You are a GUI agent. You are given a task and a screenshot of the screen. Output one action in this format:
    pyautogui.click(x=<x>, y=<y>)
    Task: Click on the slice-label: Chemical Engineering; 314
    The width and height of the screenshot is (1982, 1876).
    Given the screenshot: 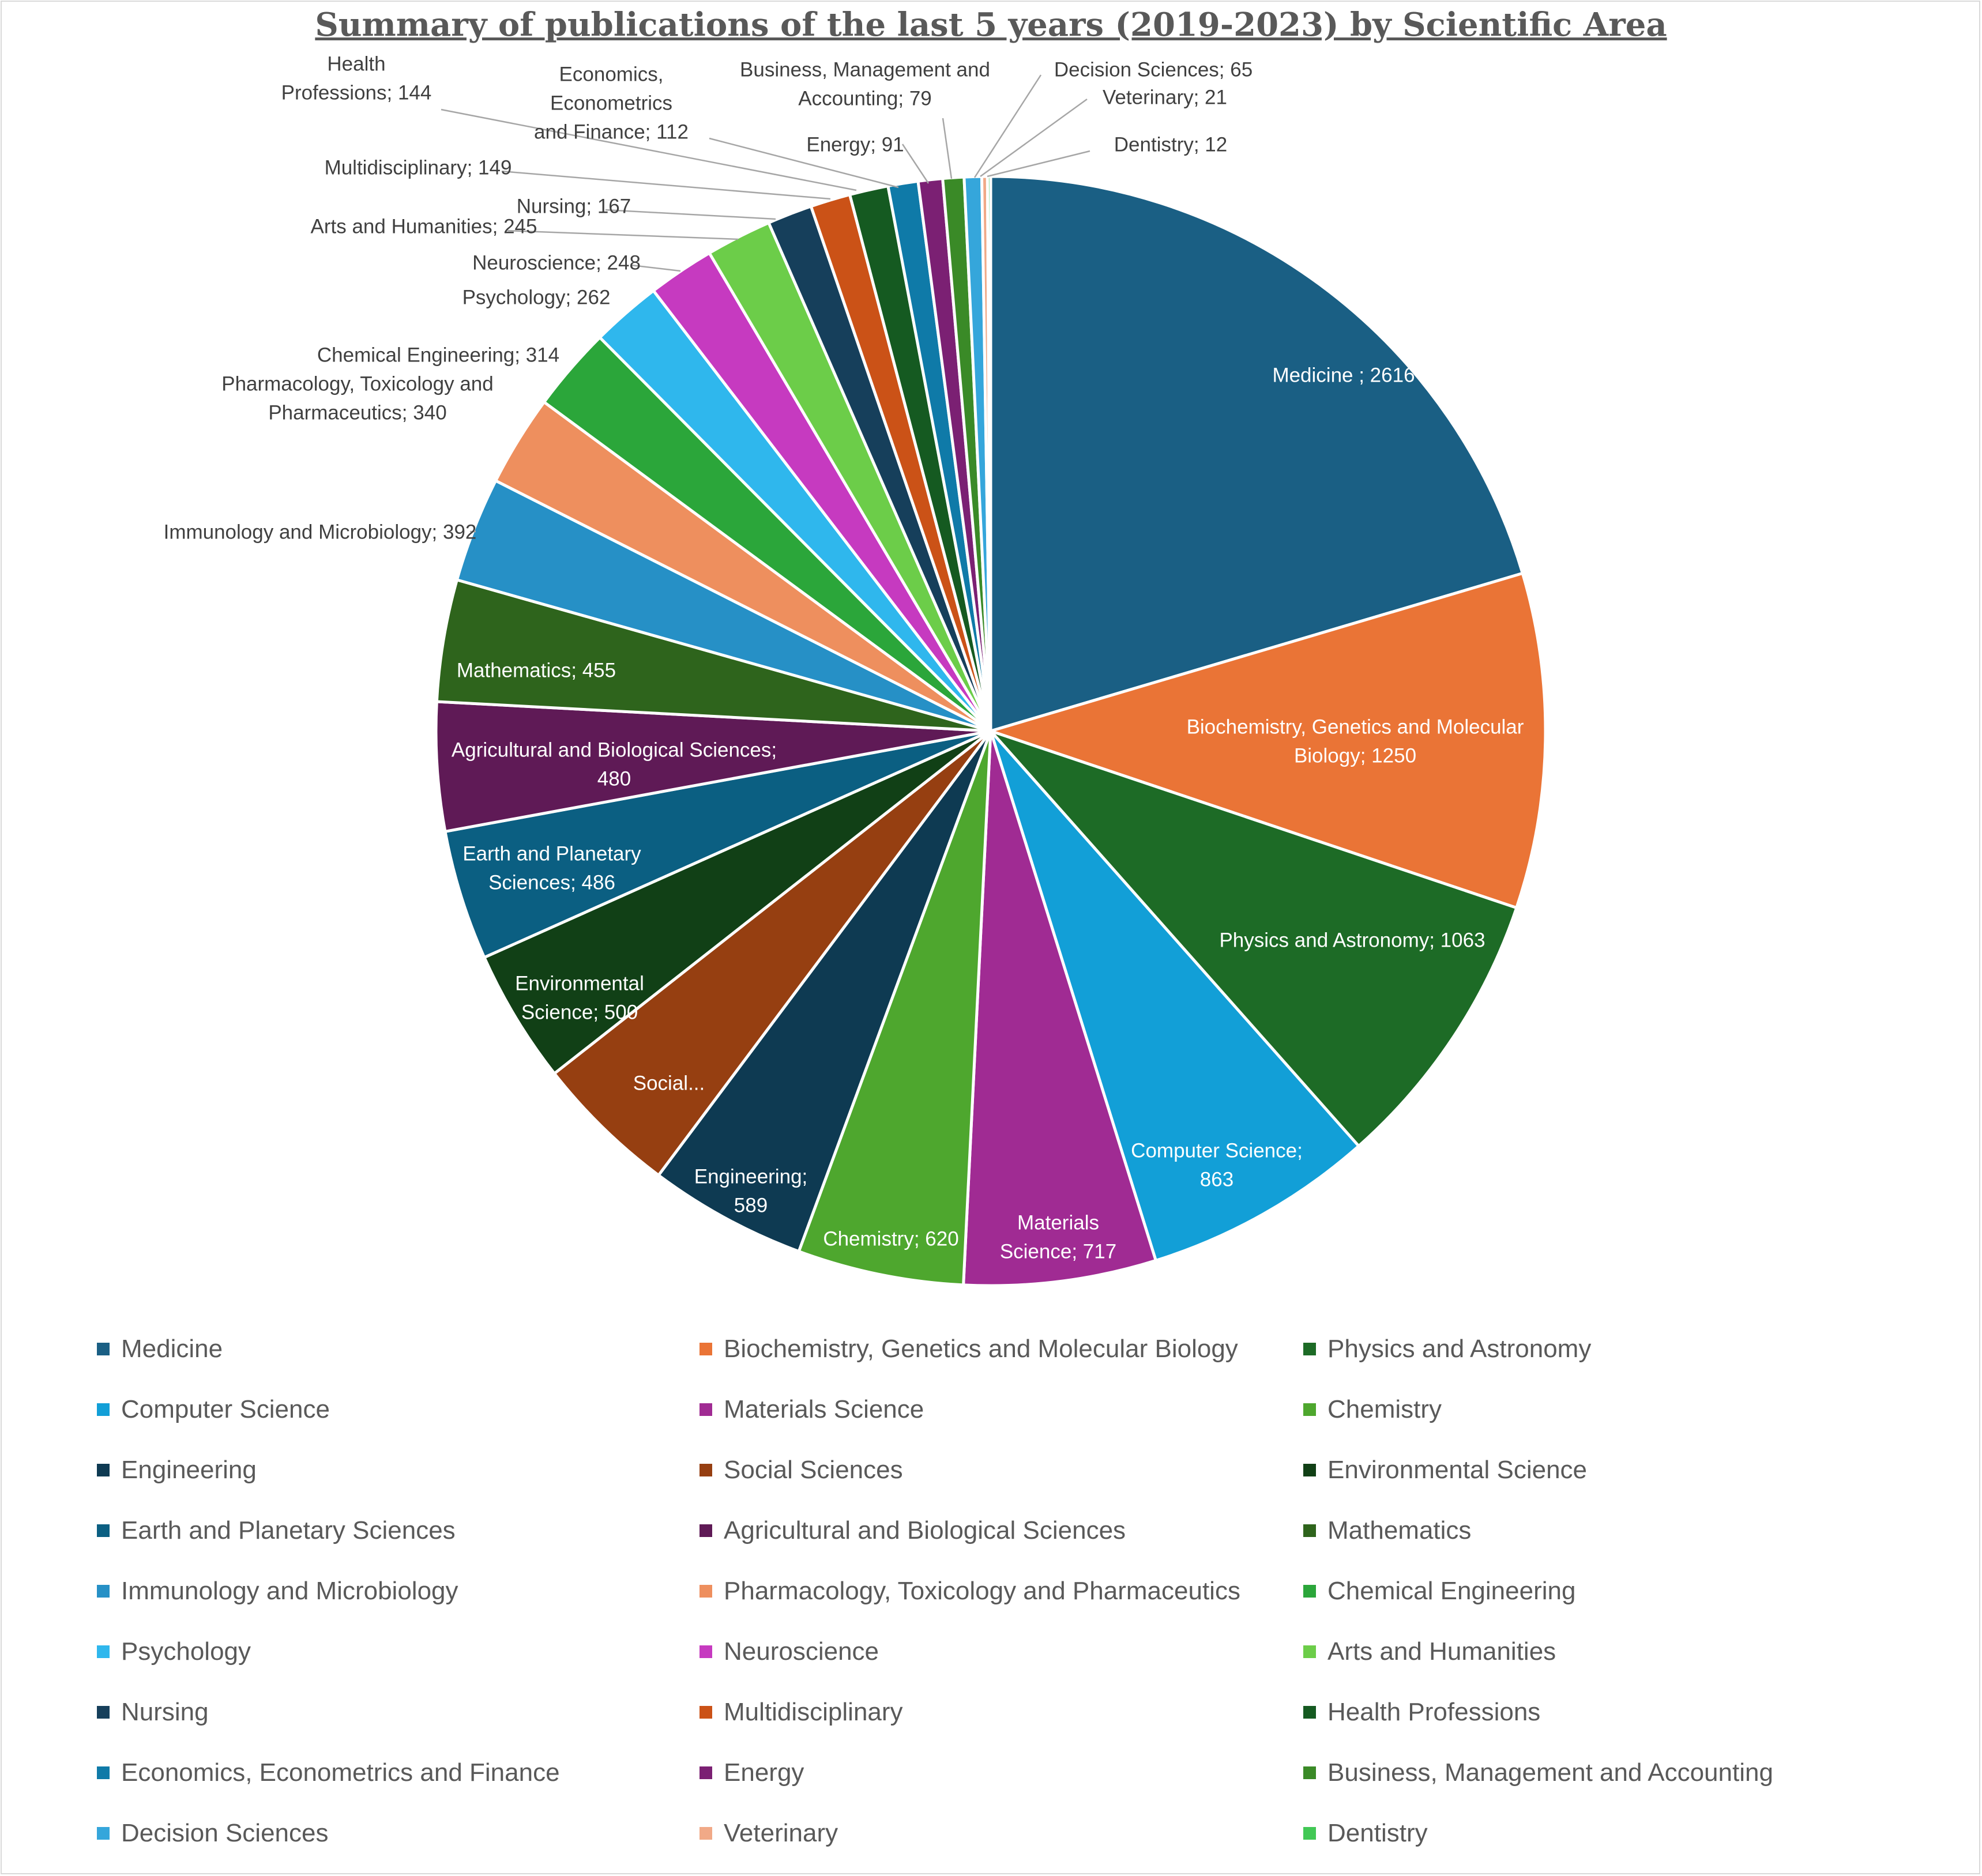 What is the action you would take?
    pyautogui.click(x=438, y=355)
    